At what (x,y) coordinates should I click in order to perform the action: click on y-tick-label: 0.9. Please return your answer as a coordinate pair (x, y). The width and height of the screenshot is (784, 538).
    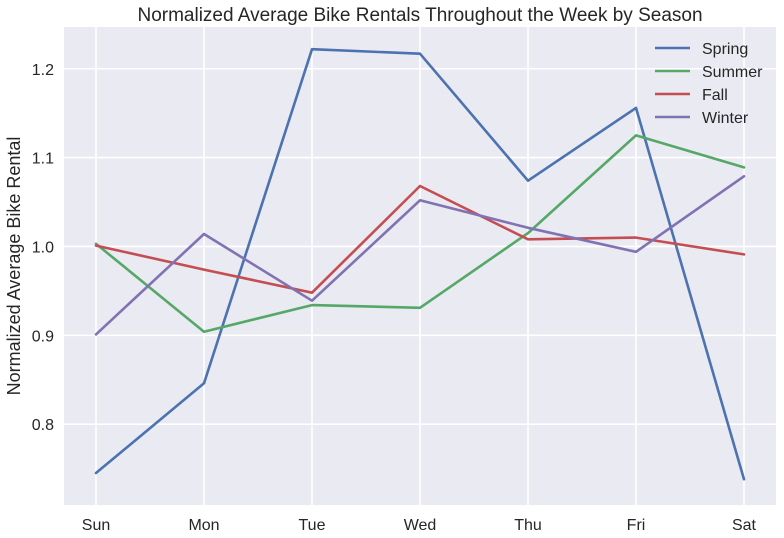
    Looking at the image, I should click on (43, 336).